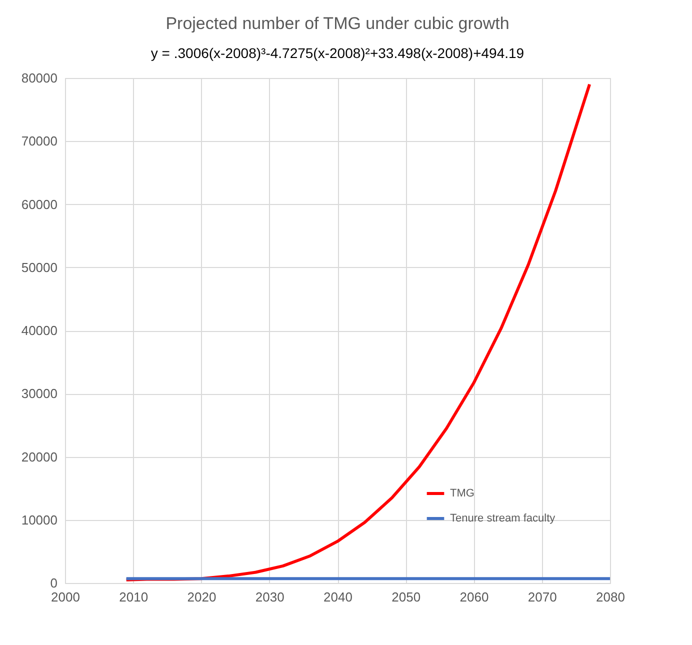 The image size is (692, 645). I want to click on legend-label: TMG, so click(462, 494).